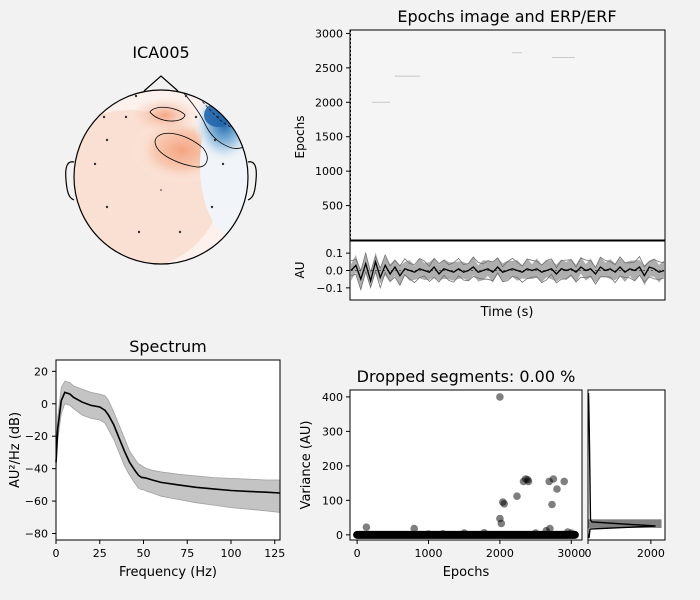  I want to click on spectrum-y-tick-label: −40, so click(36, 469).